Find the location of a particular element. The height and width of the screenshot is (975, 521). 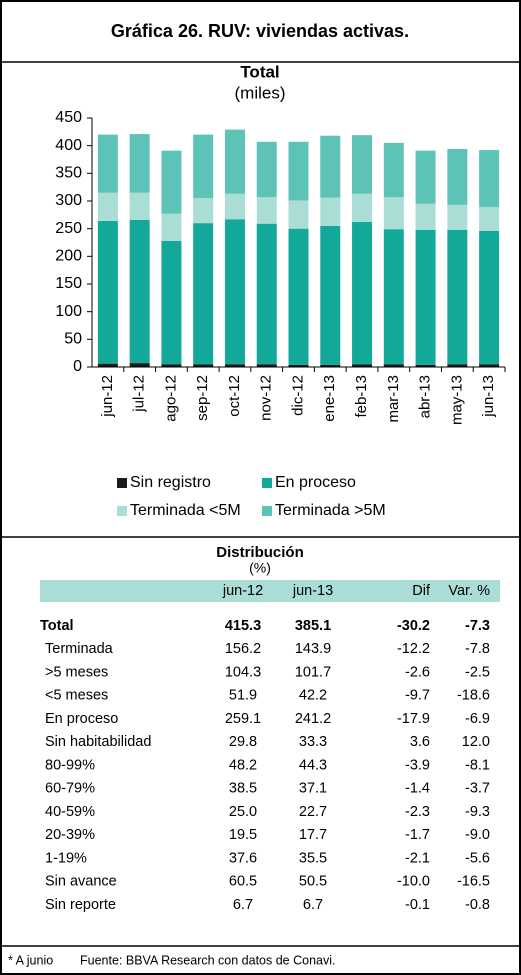

x-tick-label: nov-12 is located at coordinates (266, 398).